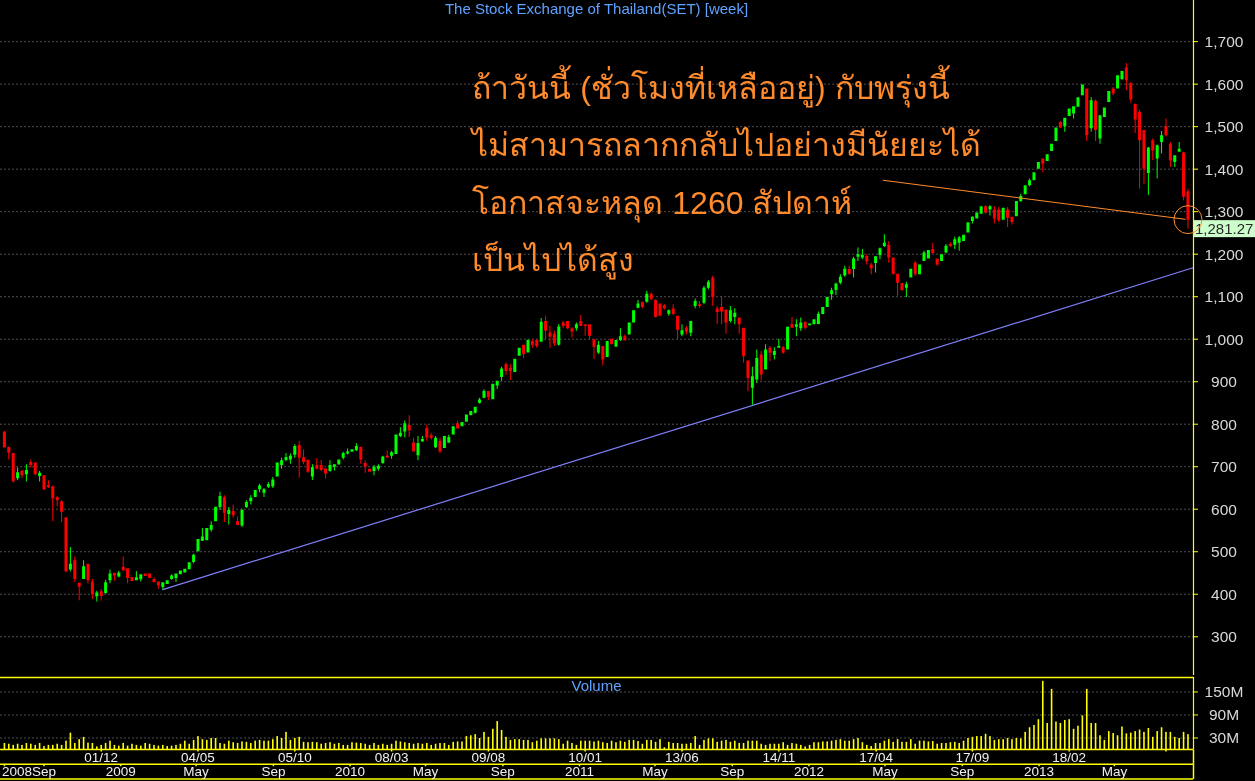 The image size is (1255, 781). Describe the element at coordinates (725, 172) in the screenshot. I see `annotation: ถ้าวันนี้ (ชั่วโมงที่เหลืออยู่) กับพรุ่งนี้ ไม่สามารถลากกลับไปอย่างมีนัยยะได้ โอกาสจะหลุด 1260 สัปดาห์ เป็นไปได้สูง` at that location.